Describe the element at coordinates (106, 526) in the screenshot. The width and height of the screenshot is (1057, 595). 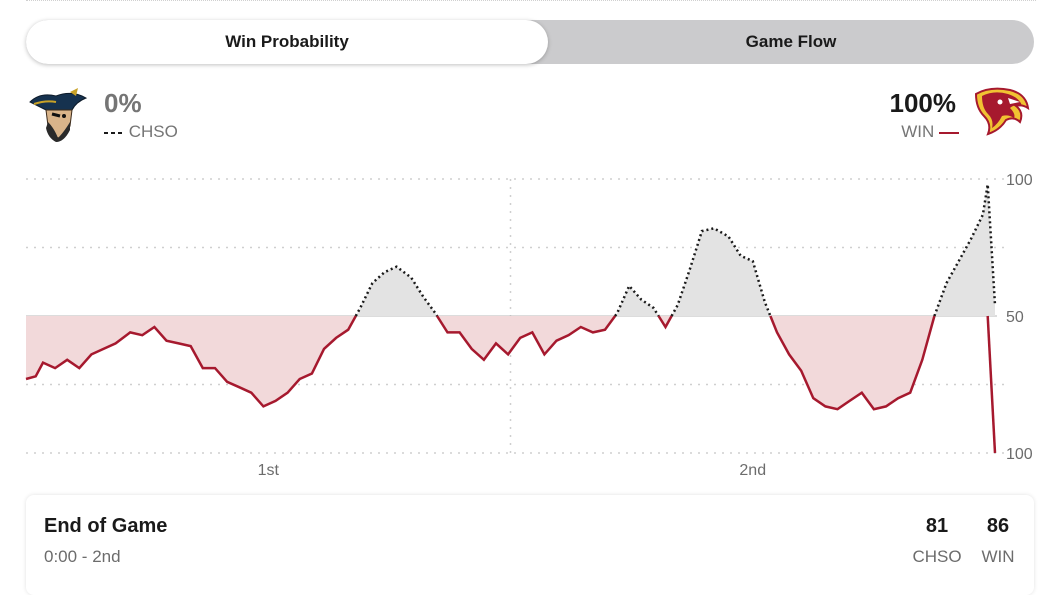
I see `game-status: End of Game` at that location.